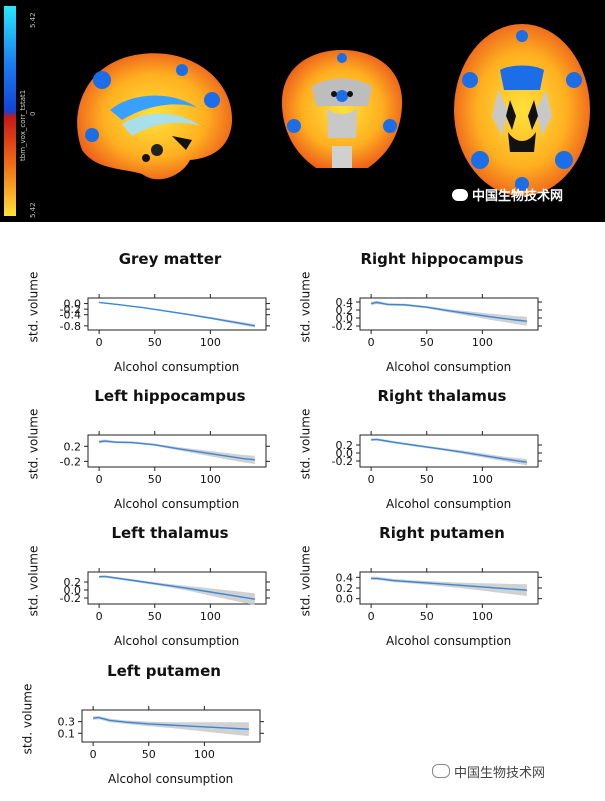 The height and width of the screenshot is (801, 605). I want to click on chart-svg: 0 50 100 0.20.0-0.2, so click(165, 595).